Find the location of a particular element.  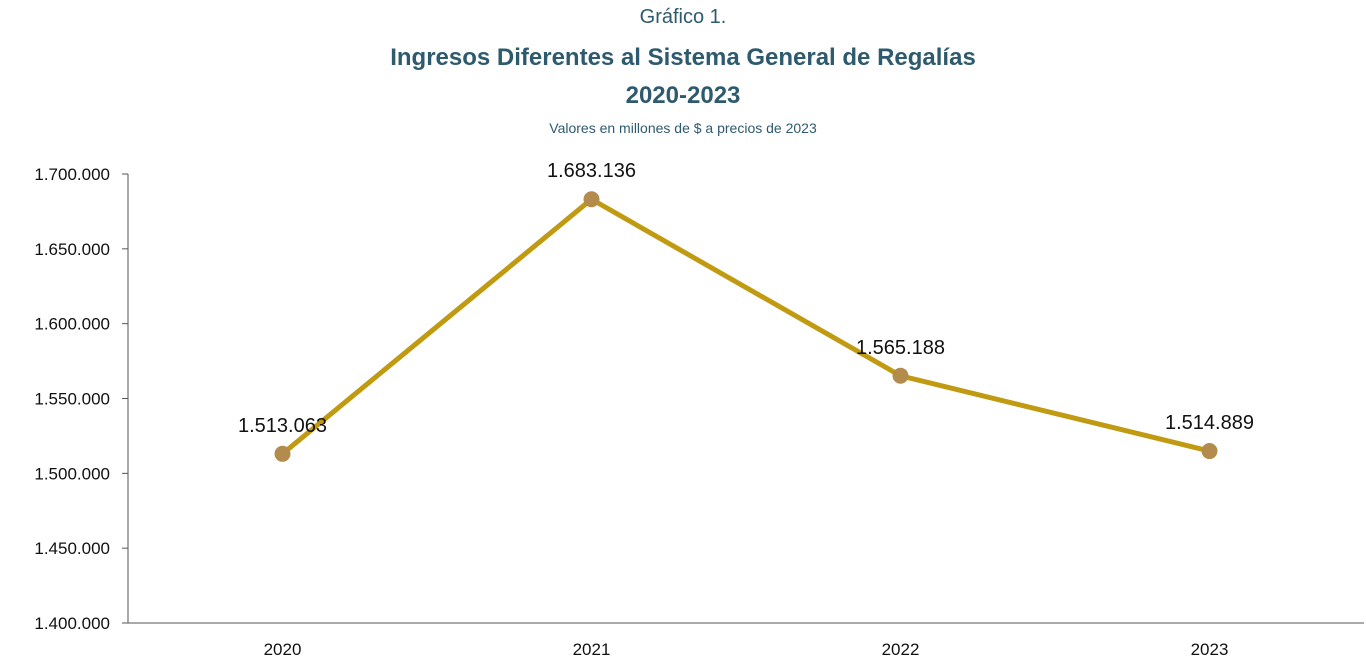

x-axis-ticks: 2020 2021 2022 2023 is located at coordinates (746, 649).